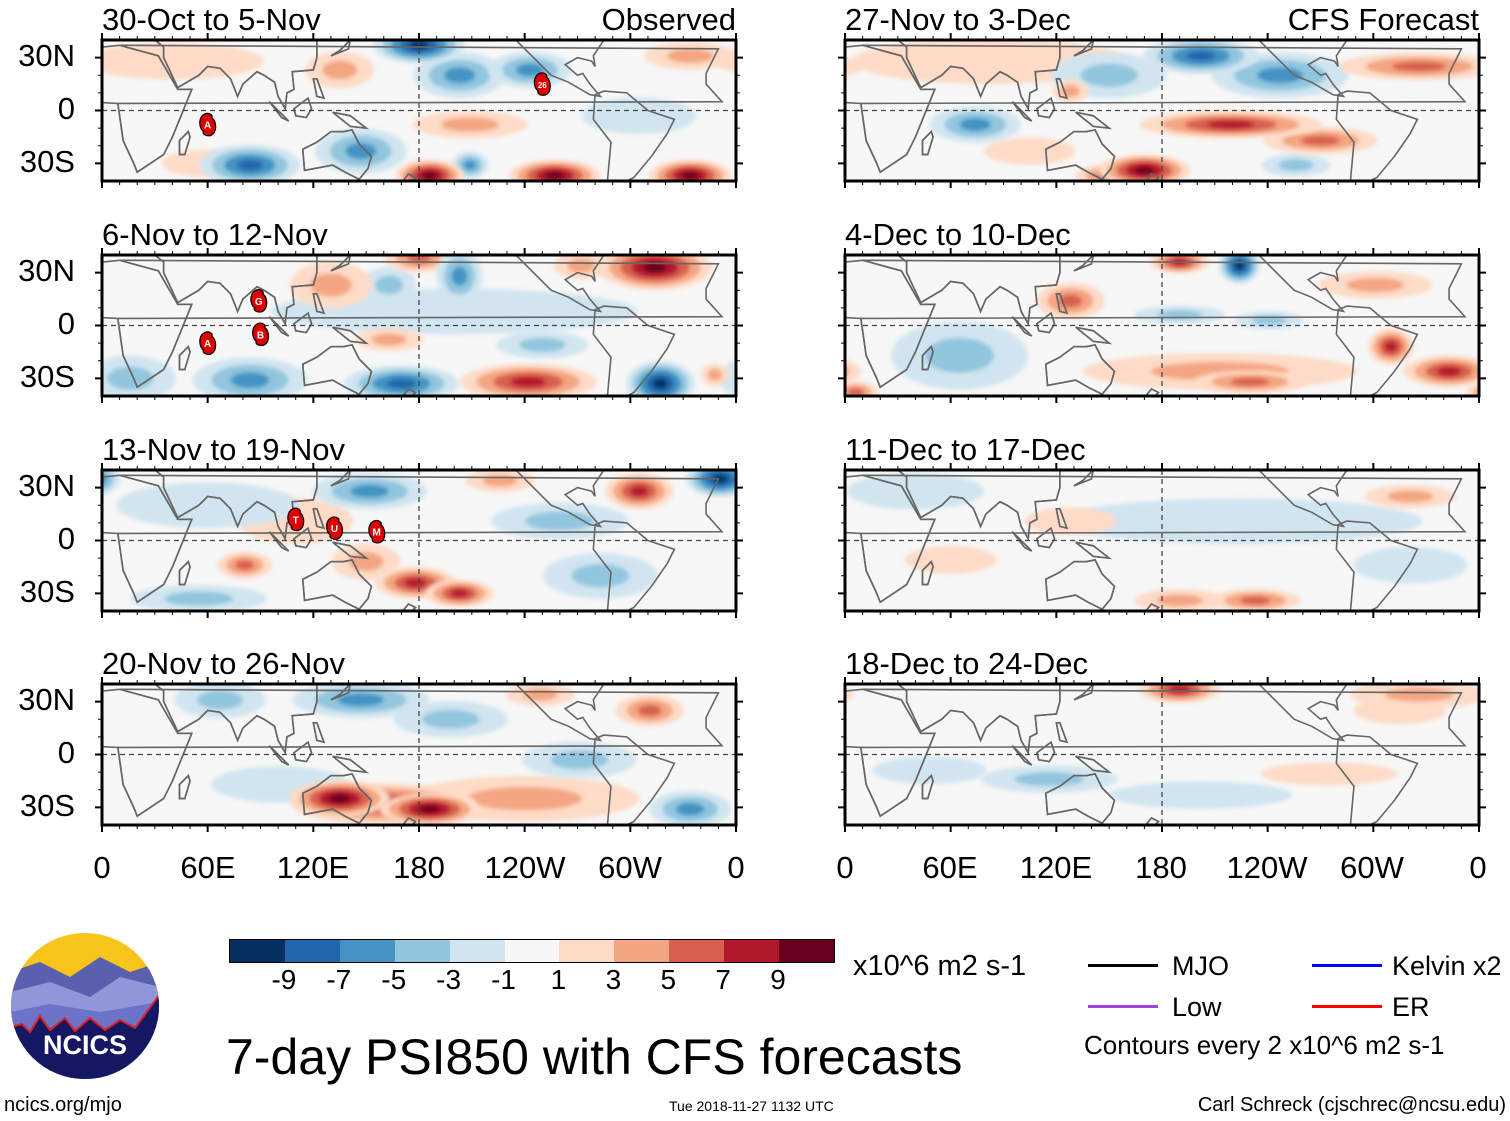 The image size is (1510, 1121). Describe the element at coordinates (1347, 1006) in the screenshot. I see `legend-er-line` at that location.